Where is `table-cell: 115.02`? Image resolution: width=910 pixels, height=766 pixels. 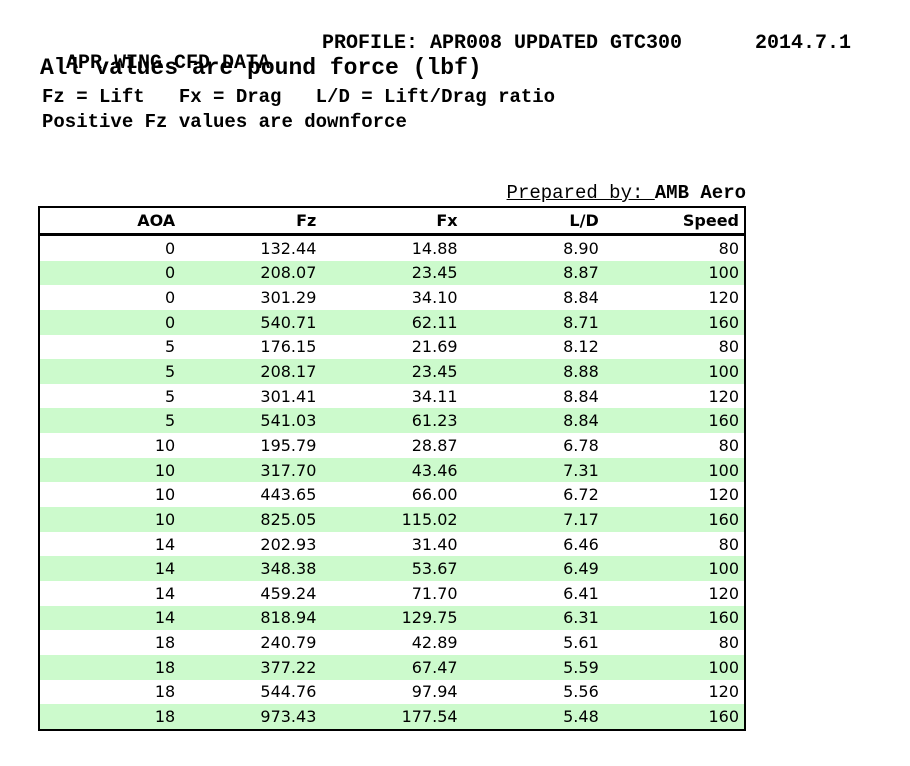
table-cell: 115.02 is located at coordinates (392, 519).